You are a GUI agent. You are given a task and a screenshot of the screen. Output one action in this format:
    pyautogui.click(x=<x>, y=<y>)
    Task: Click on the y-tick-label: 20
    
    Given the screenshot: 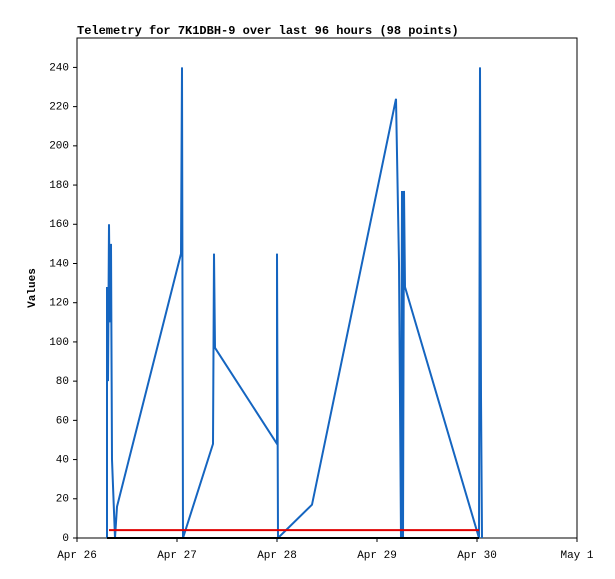 What is the action you would take?
    pyautogui.click(x=62, y=500)
    